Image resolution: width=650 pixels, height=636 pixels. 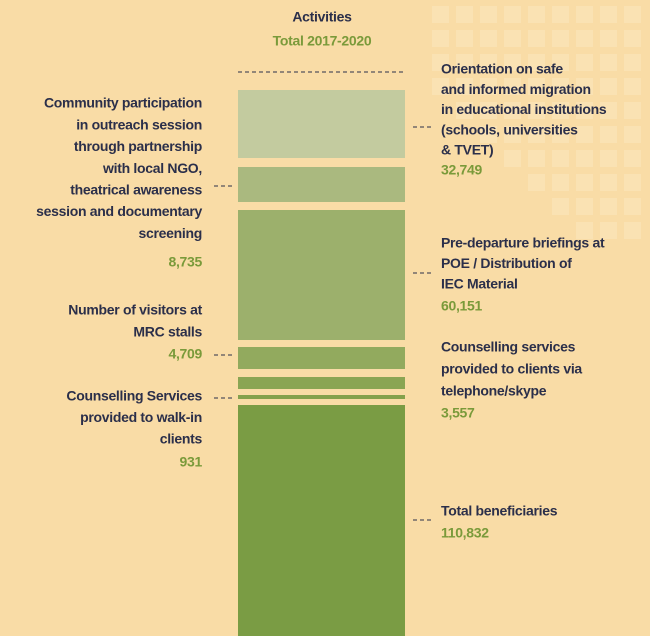 I want to click on item-value: 4,709, so click(x=185, y=354).